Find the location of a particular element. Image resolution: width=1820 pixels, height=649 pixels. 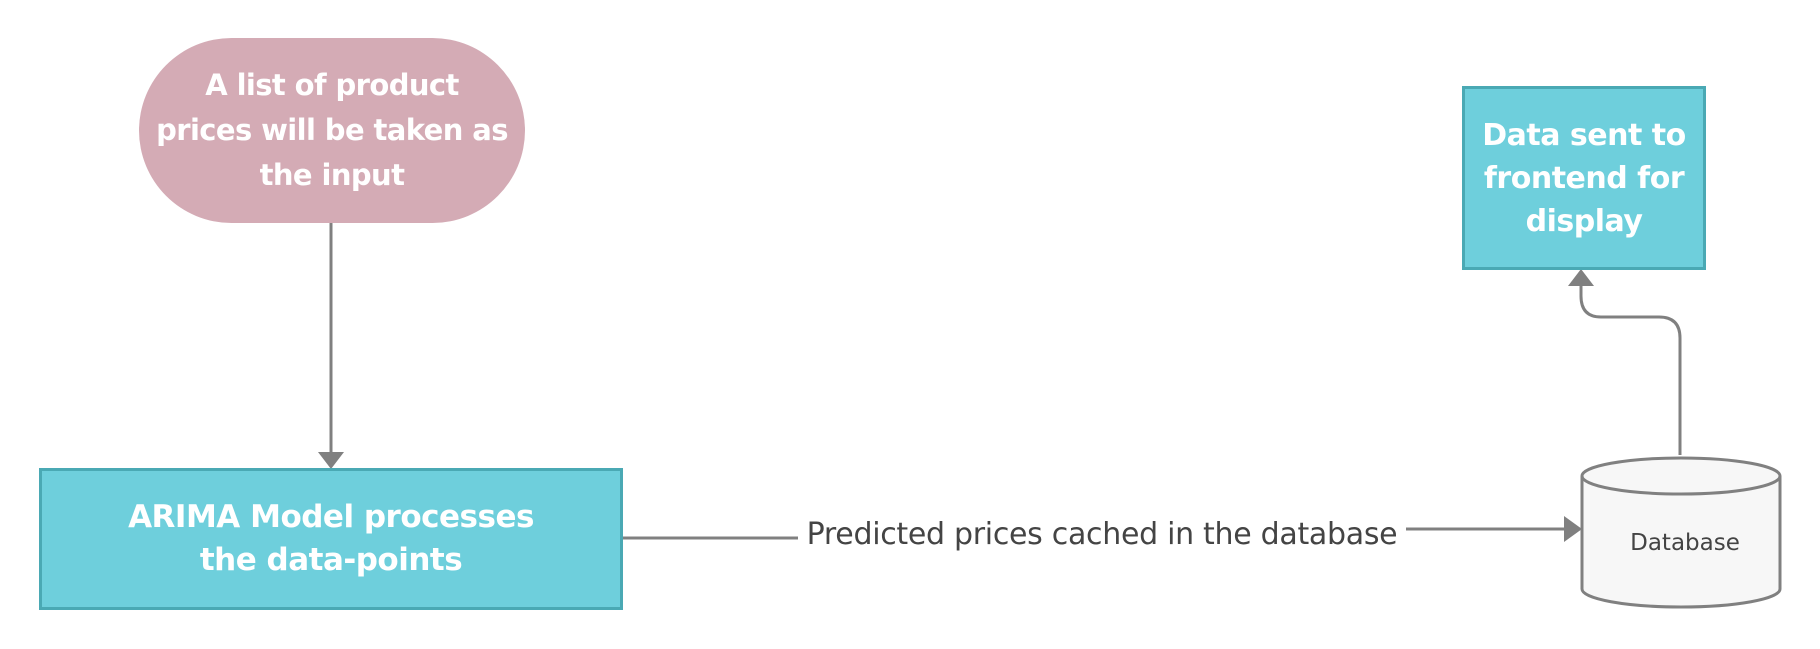

frontend-node: Data sent to frontend for display is located at coordinates (1584, 178).